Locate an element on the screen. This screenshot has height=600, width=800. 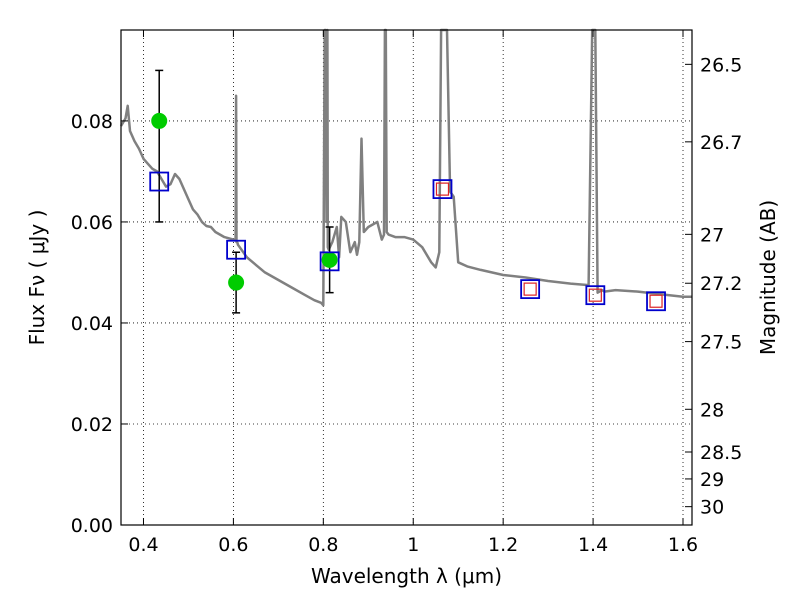
x-tick-label: 1.2 is located at coordinates (503, 545).